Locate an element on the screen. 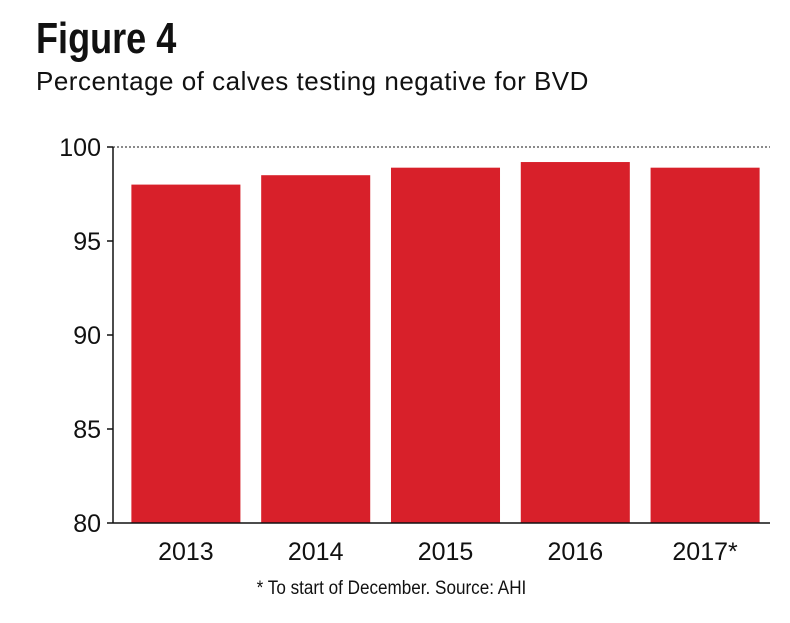  bar-2015 is located at coordinates (445, 345).